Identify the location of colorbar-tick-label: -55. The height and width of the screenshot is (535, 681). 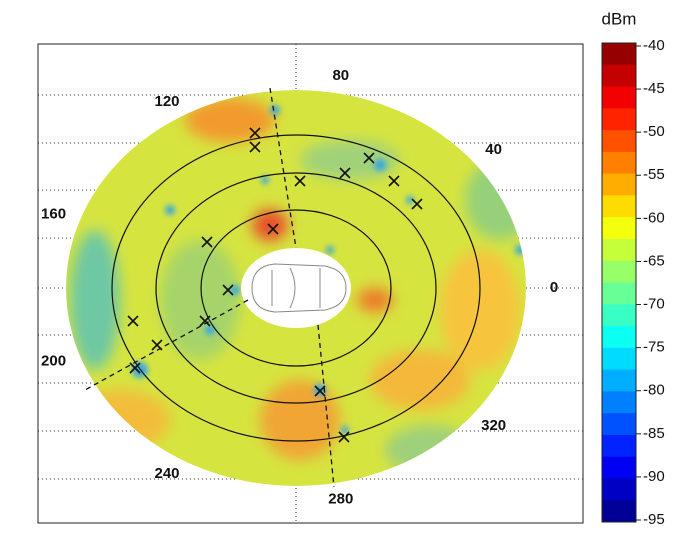
(654, 174).